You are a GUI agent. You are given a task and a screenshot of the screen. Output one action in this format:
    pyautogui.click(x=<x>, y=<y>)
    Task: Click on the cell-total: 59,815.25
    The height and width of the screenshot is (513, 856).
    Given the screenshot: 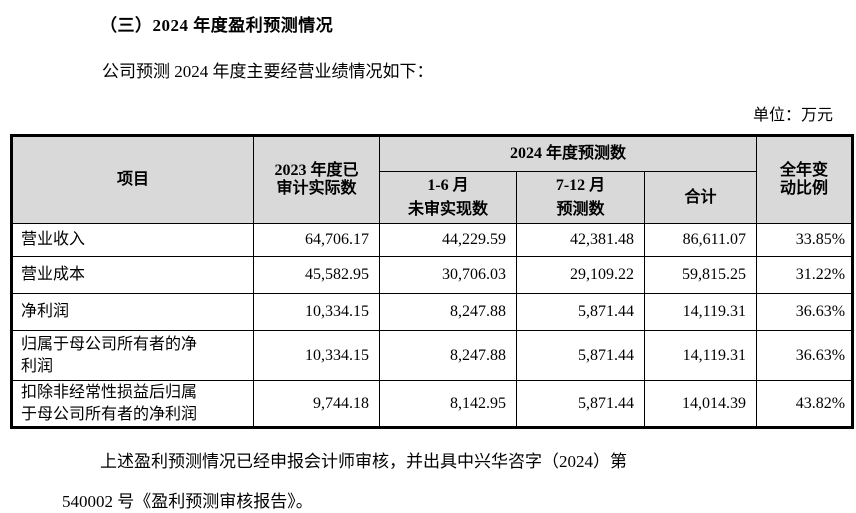 What is the action you would take?
    pyautogui.click(x=700, y=275)
    